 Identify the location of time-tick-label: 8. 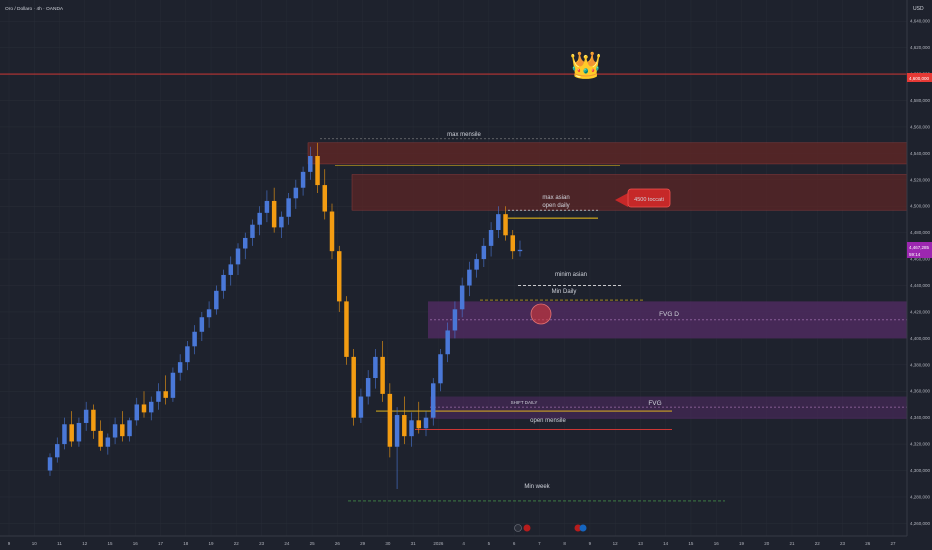
(564, 543).